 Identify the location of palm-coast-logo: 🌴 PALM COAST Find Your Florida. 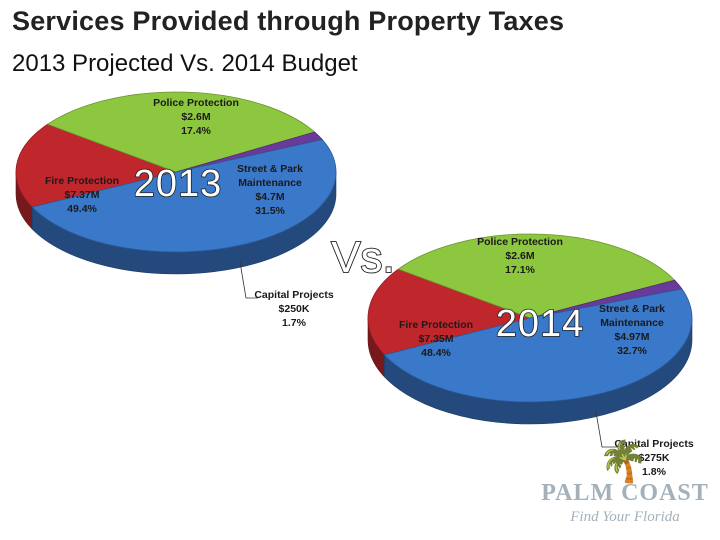
(625, 487).